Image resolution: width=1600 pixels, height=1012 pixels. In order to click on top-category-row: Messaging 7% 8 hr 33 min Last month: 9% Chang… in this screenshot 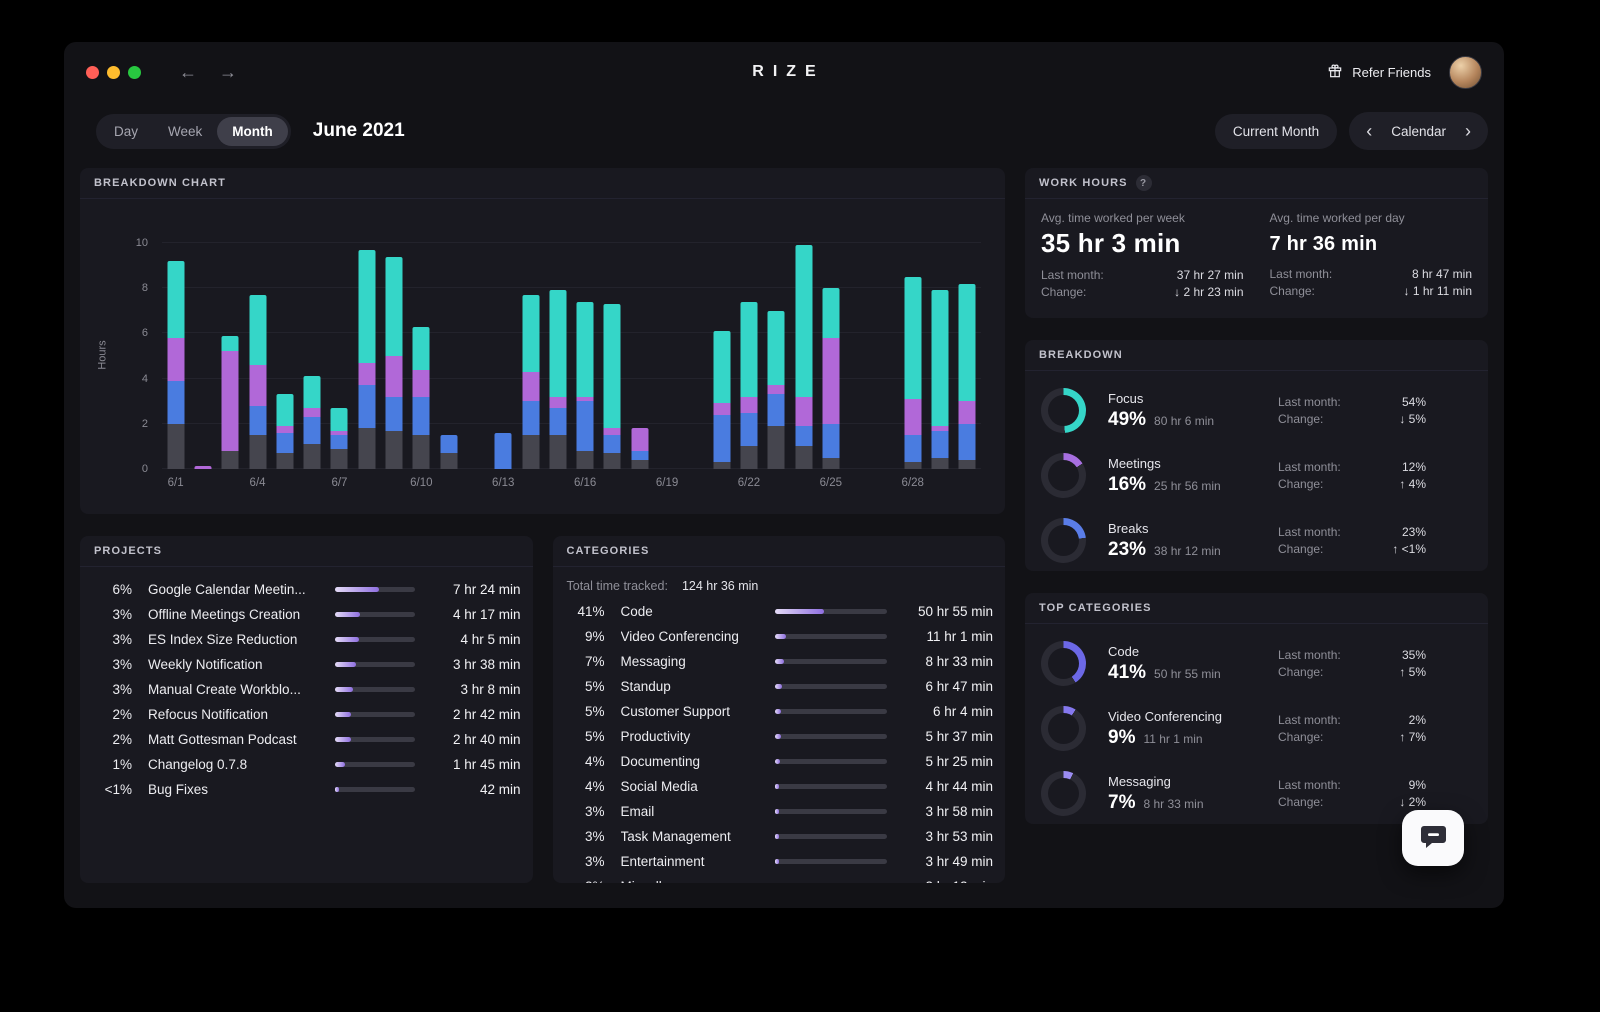, I will do `click(1256, 792)`.